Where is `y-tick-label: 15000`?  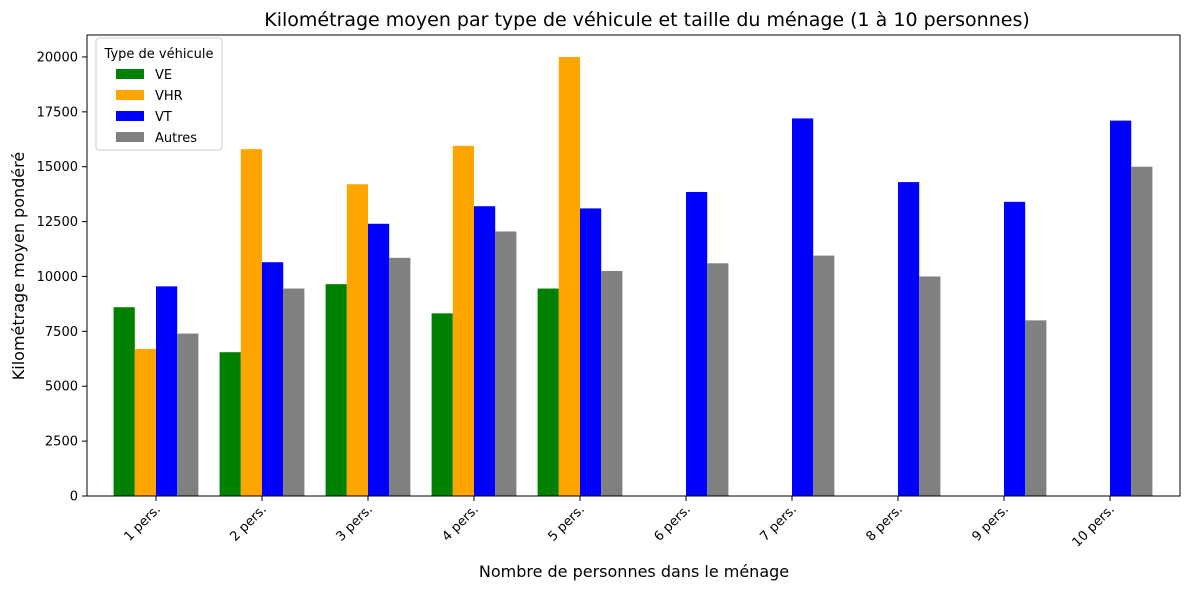
y-tick-label: 15000 is located at coordinates (57, 167).